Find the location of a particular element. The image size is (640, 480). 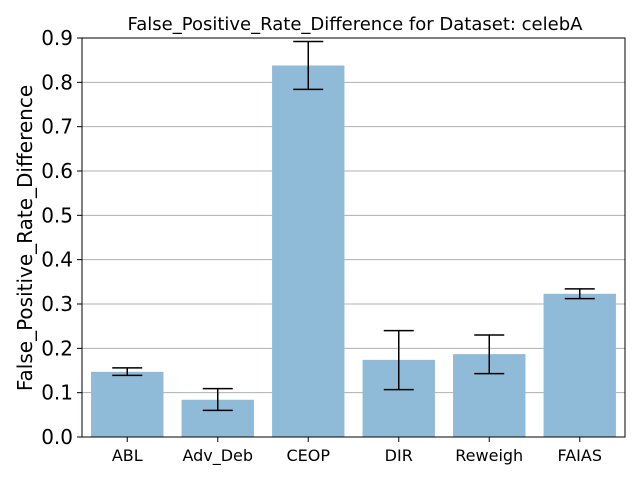

y-tick-label: 0.4 is located at coordinates (57, 260).